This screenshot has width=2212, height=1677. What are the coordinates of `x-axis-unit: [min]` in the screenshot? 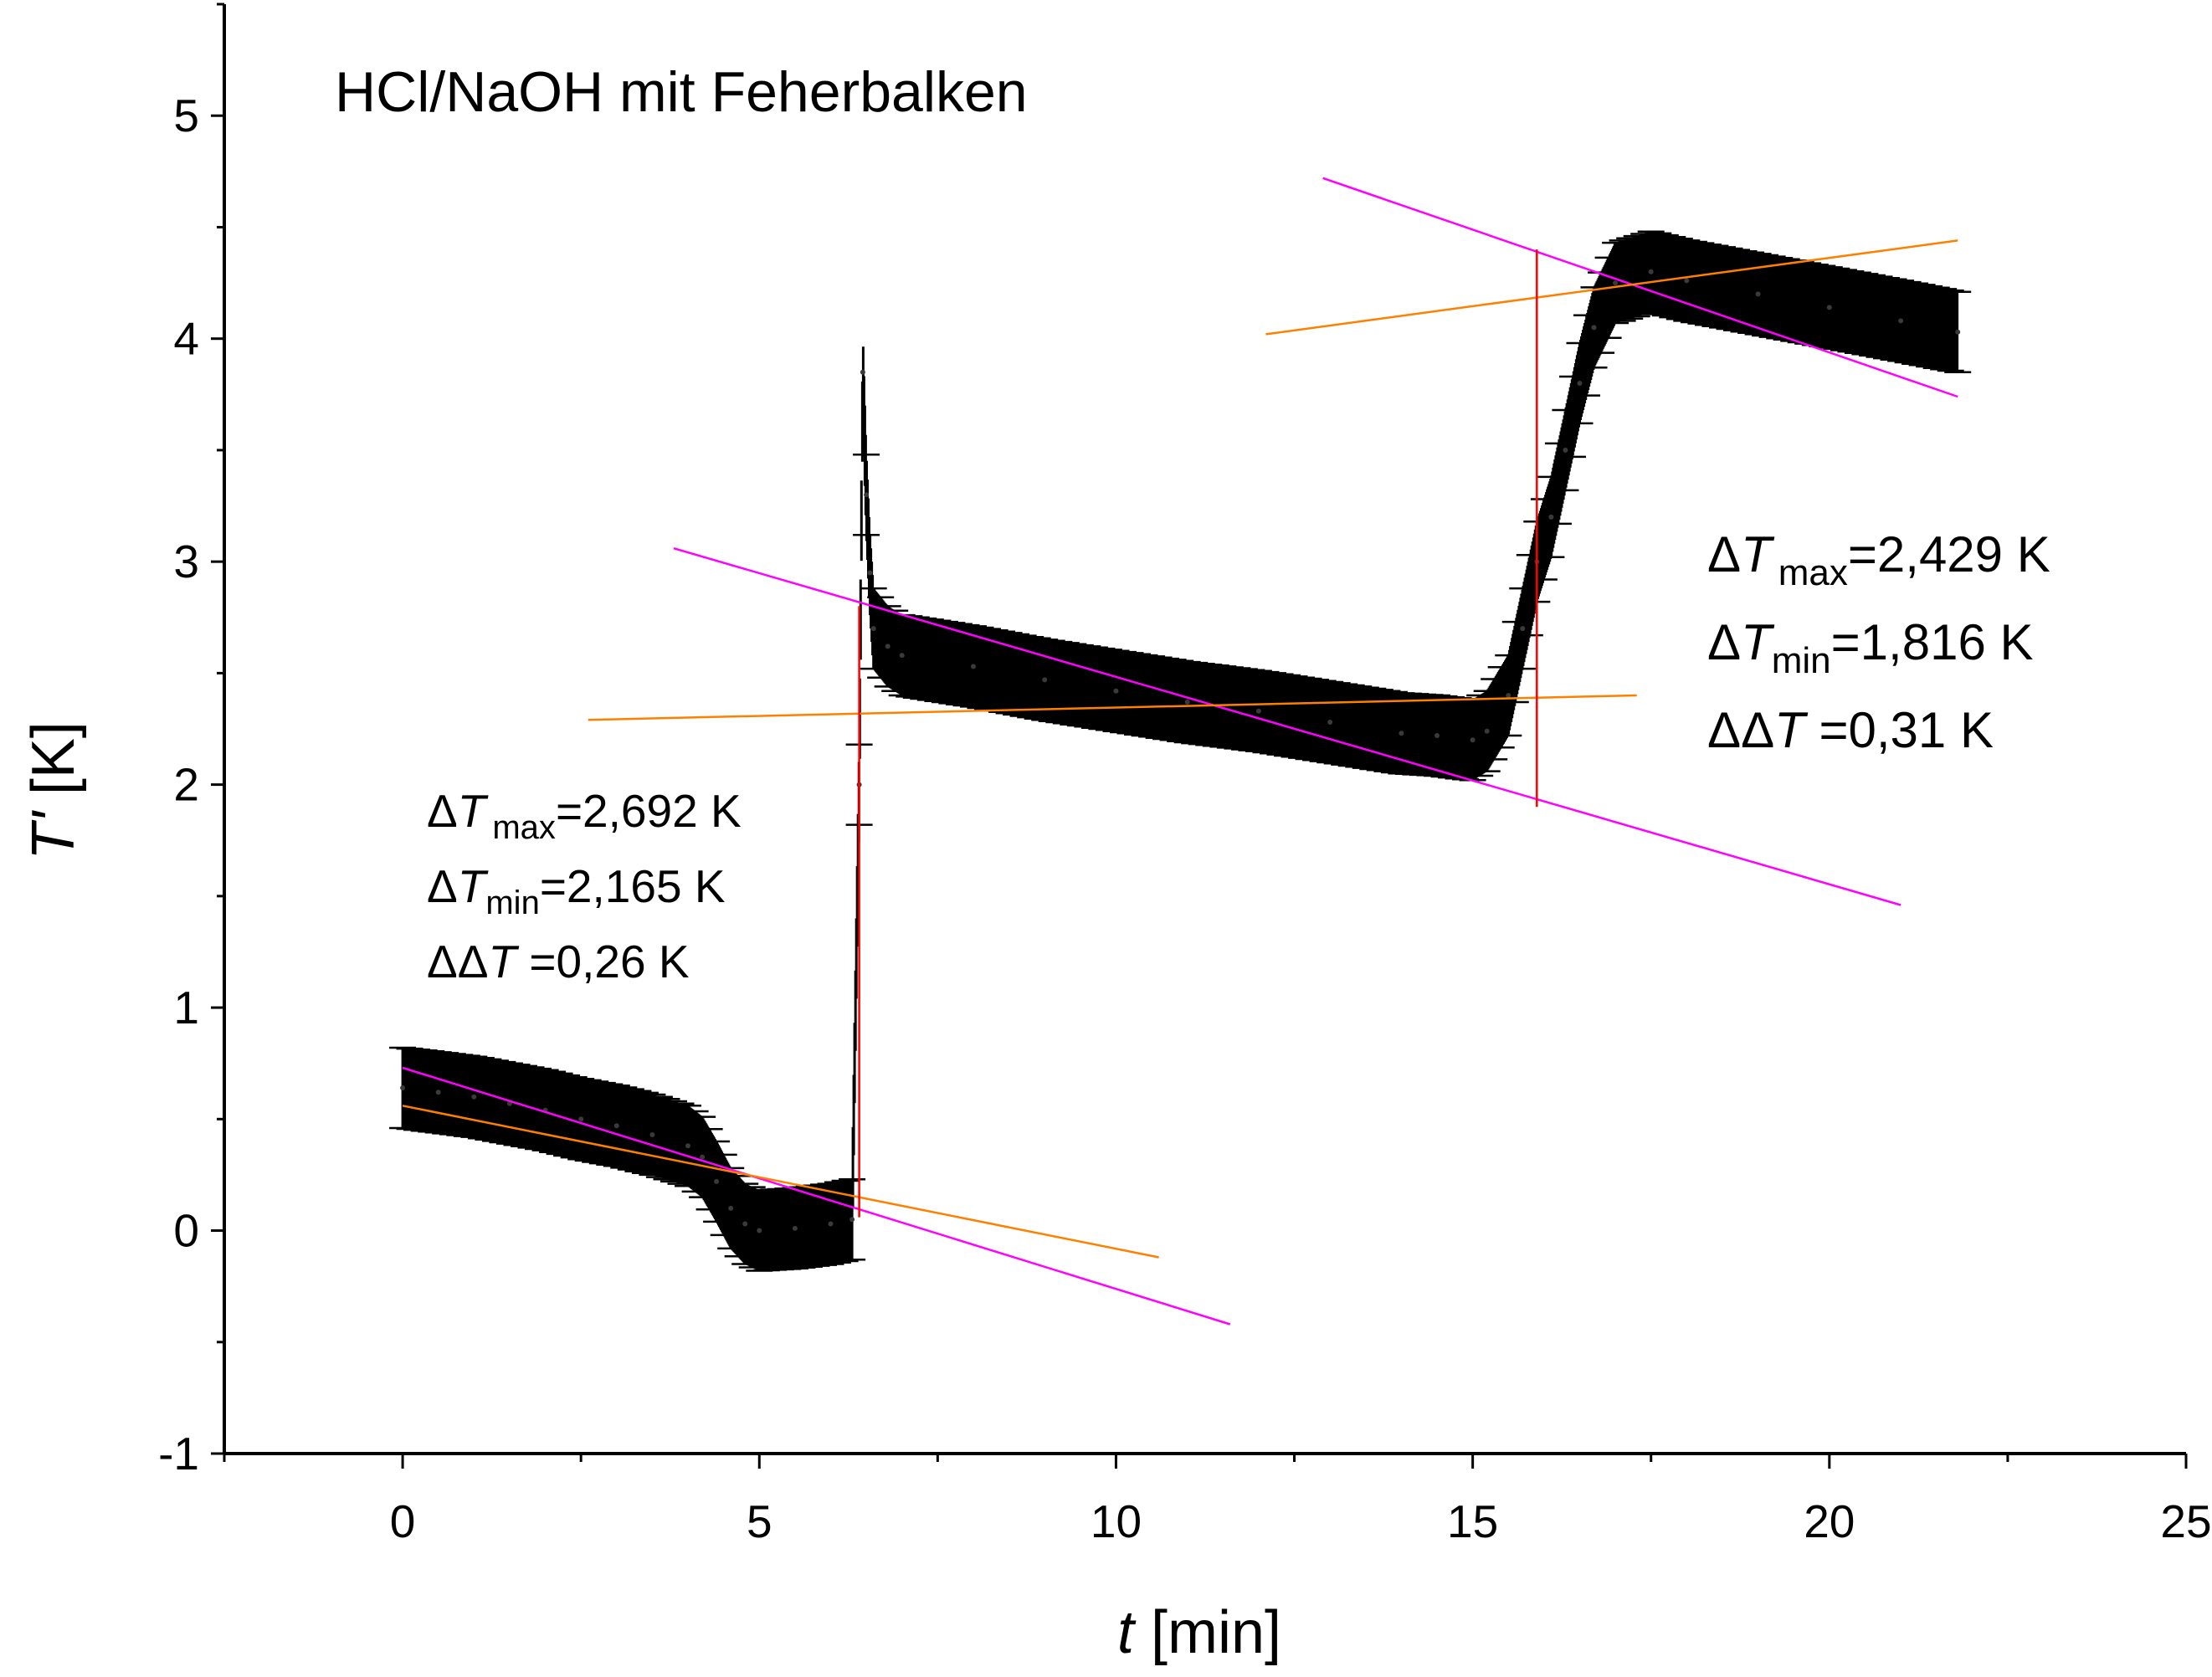 It's located at (1207, 1632).